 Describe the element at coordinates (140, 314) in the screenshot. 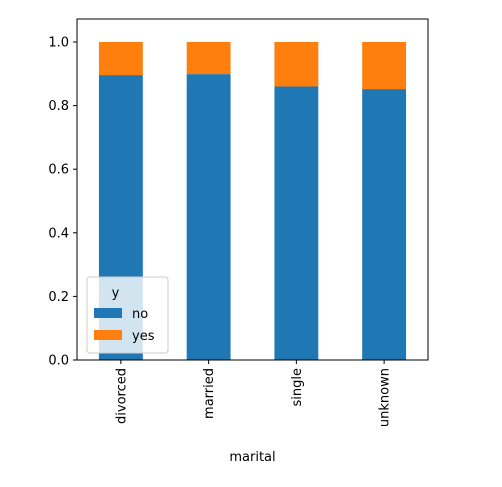

I see `legend-label-no: no` at that location.